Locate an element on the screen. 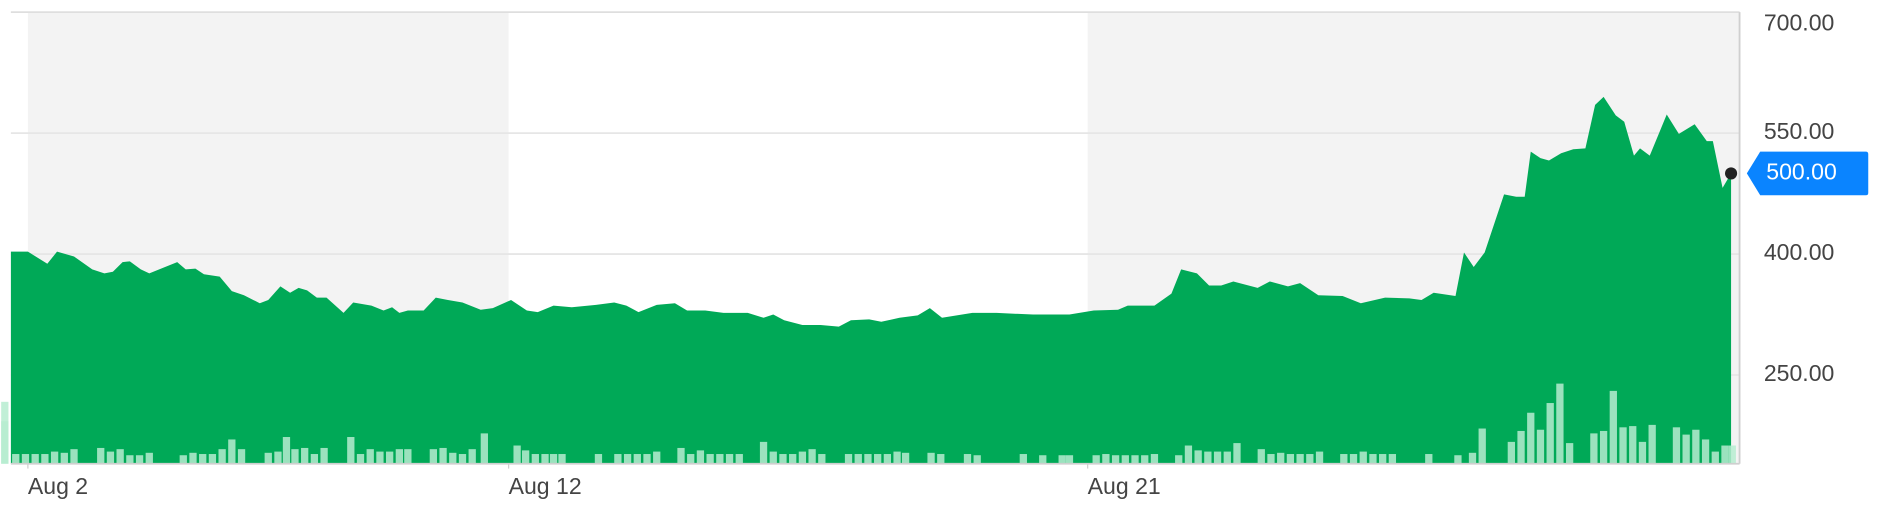 This screenshot has width=1884, height=522. y-tick-label: 550.00 is located at coordinates (1799, 131).